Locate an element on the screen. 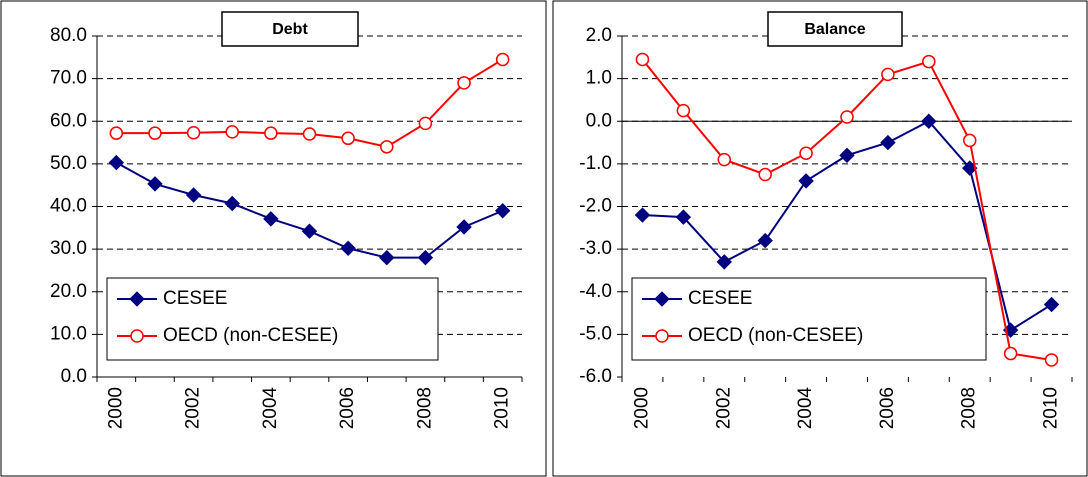 Image resolution: width=1088 pixels, height=477 pixels. y-tick-label: 2.0 is located at coordinates (599, 35).